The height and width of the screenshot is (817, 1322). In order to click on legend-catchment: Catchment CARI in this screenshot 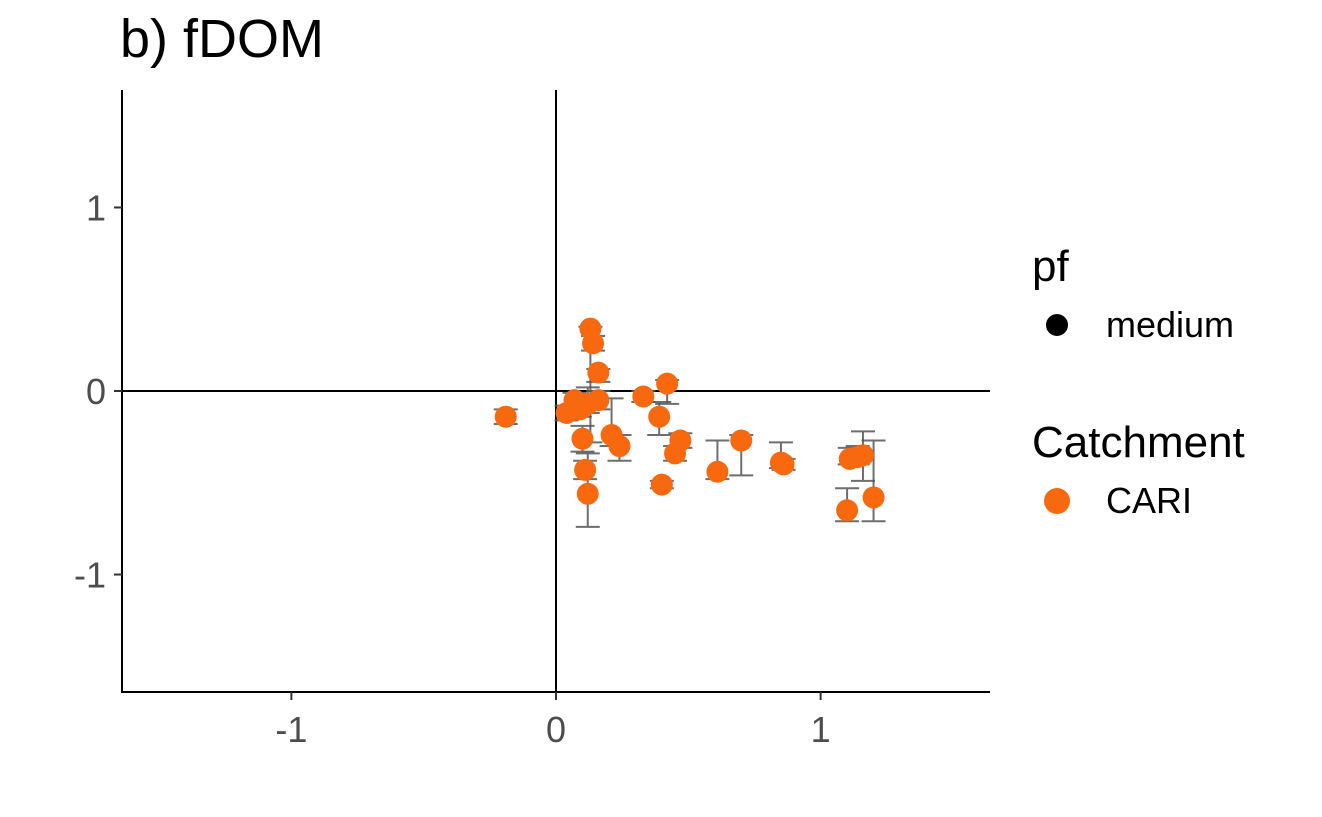, I will do `click(1138, 470)`.